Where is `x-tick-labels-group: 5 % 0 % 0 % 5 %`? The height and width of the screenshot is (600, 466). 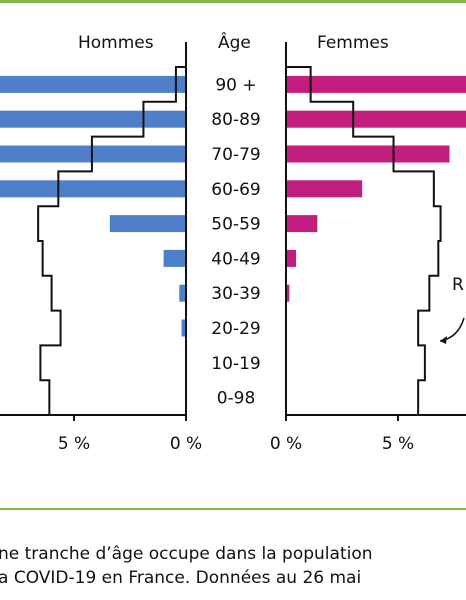 x-tick-labels-group: 5 % 0 % 0 % 5 % is located at coordinates (236, 444).